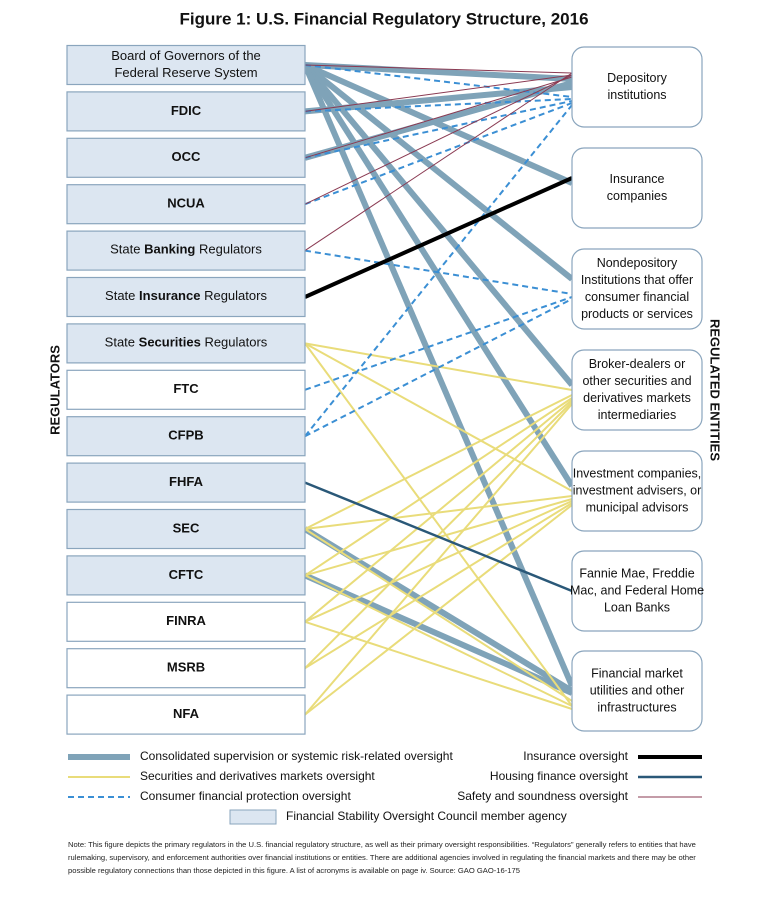 This screenshot has width=768, height=899. I want to click on entity-label: Depository, so click(637, 78).